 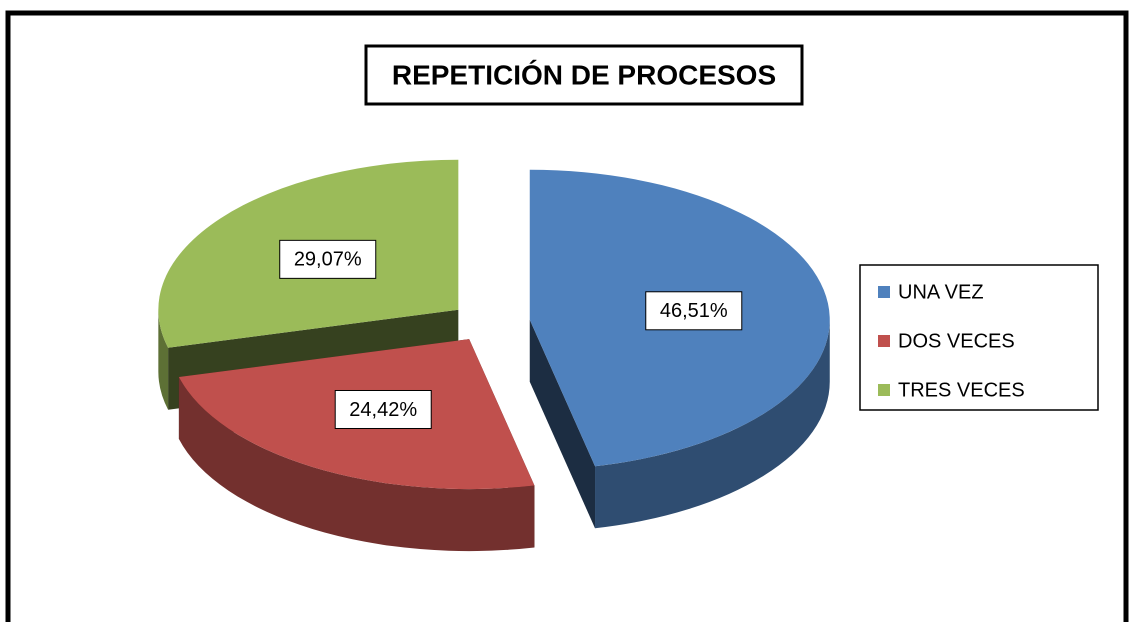 I want to click on legend-box, so click(x=979, y=337).